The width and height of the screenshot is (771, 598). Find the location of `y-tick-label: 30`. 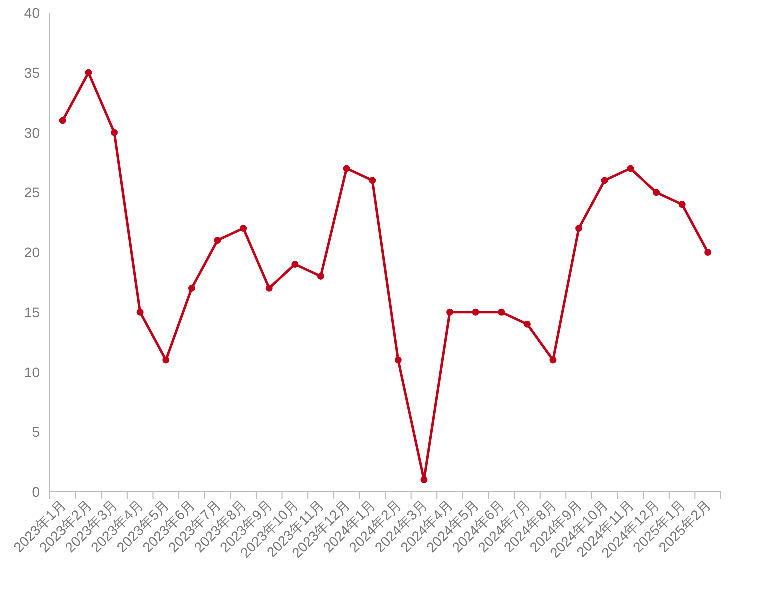

y-tick-label: 30 is located at coordinates (32, 132).